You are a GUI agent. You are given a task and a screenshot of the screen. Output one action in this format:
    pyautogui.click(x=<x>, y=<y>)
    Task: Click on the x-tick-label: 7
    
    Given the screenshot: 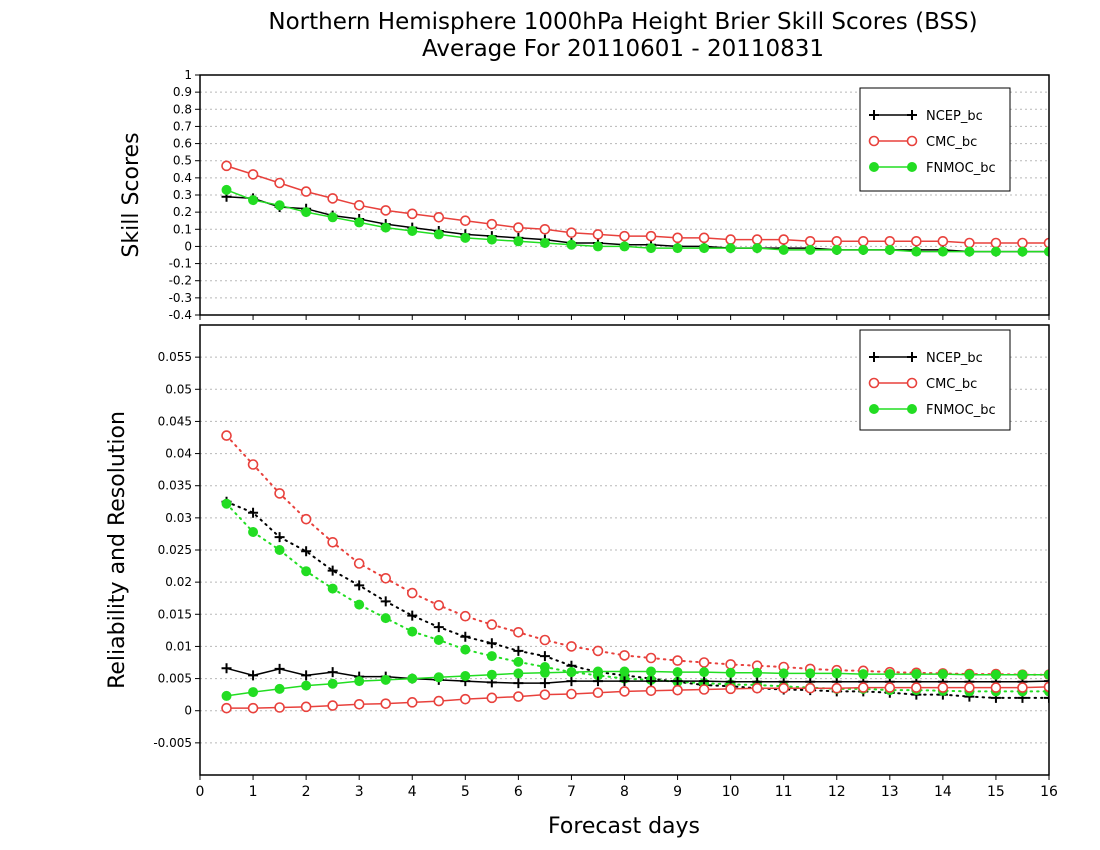 What is the action you would take?
    pyautogui.click(x=571, y=792)
    